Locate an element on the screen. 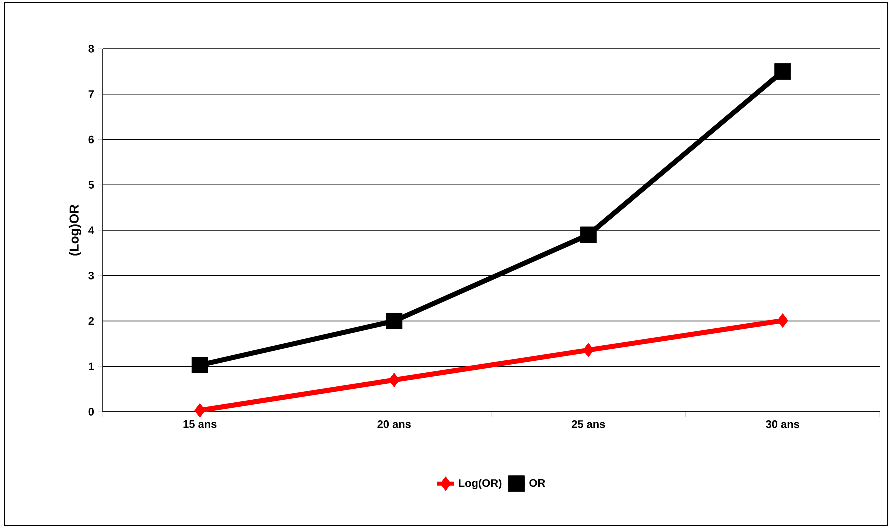 The image size is (890, 529). x-tick-label: 15 ans is located at coordinates (200, 424).